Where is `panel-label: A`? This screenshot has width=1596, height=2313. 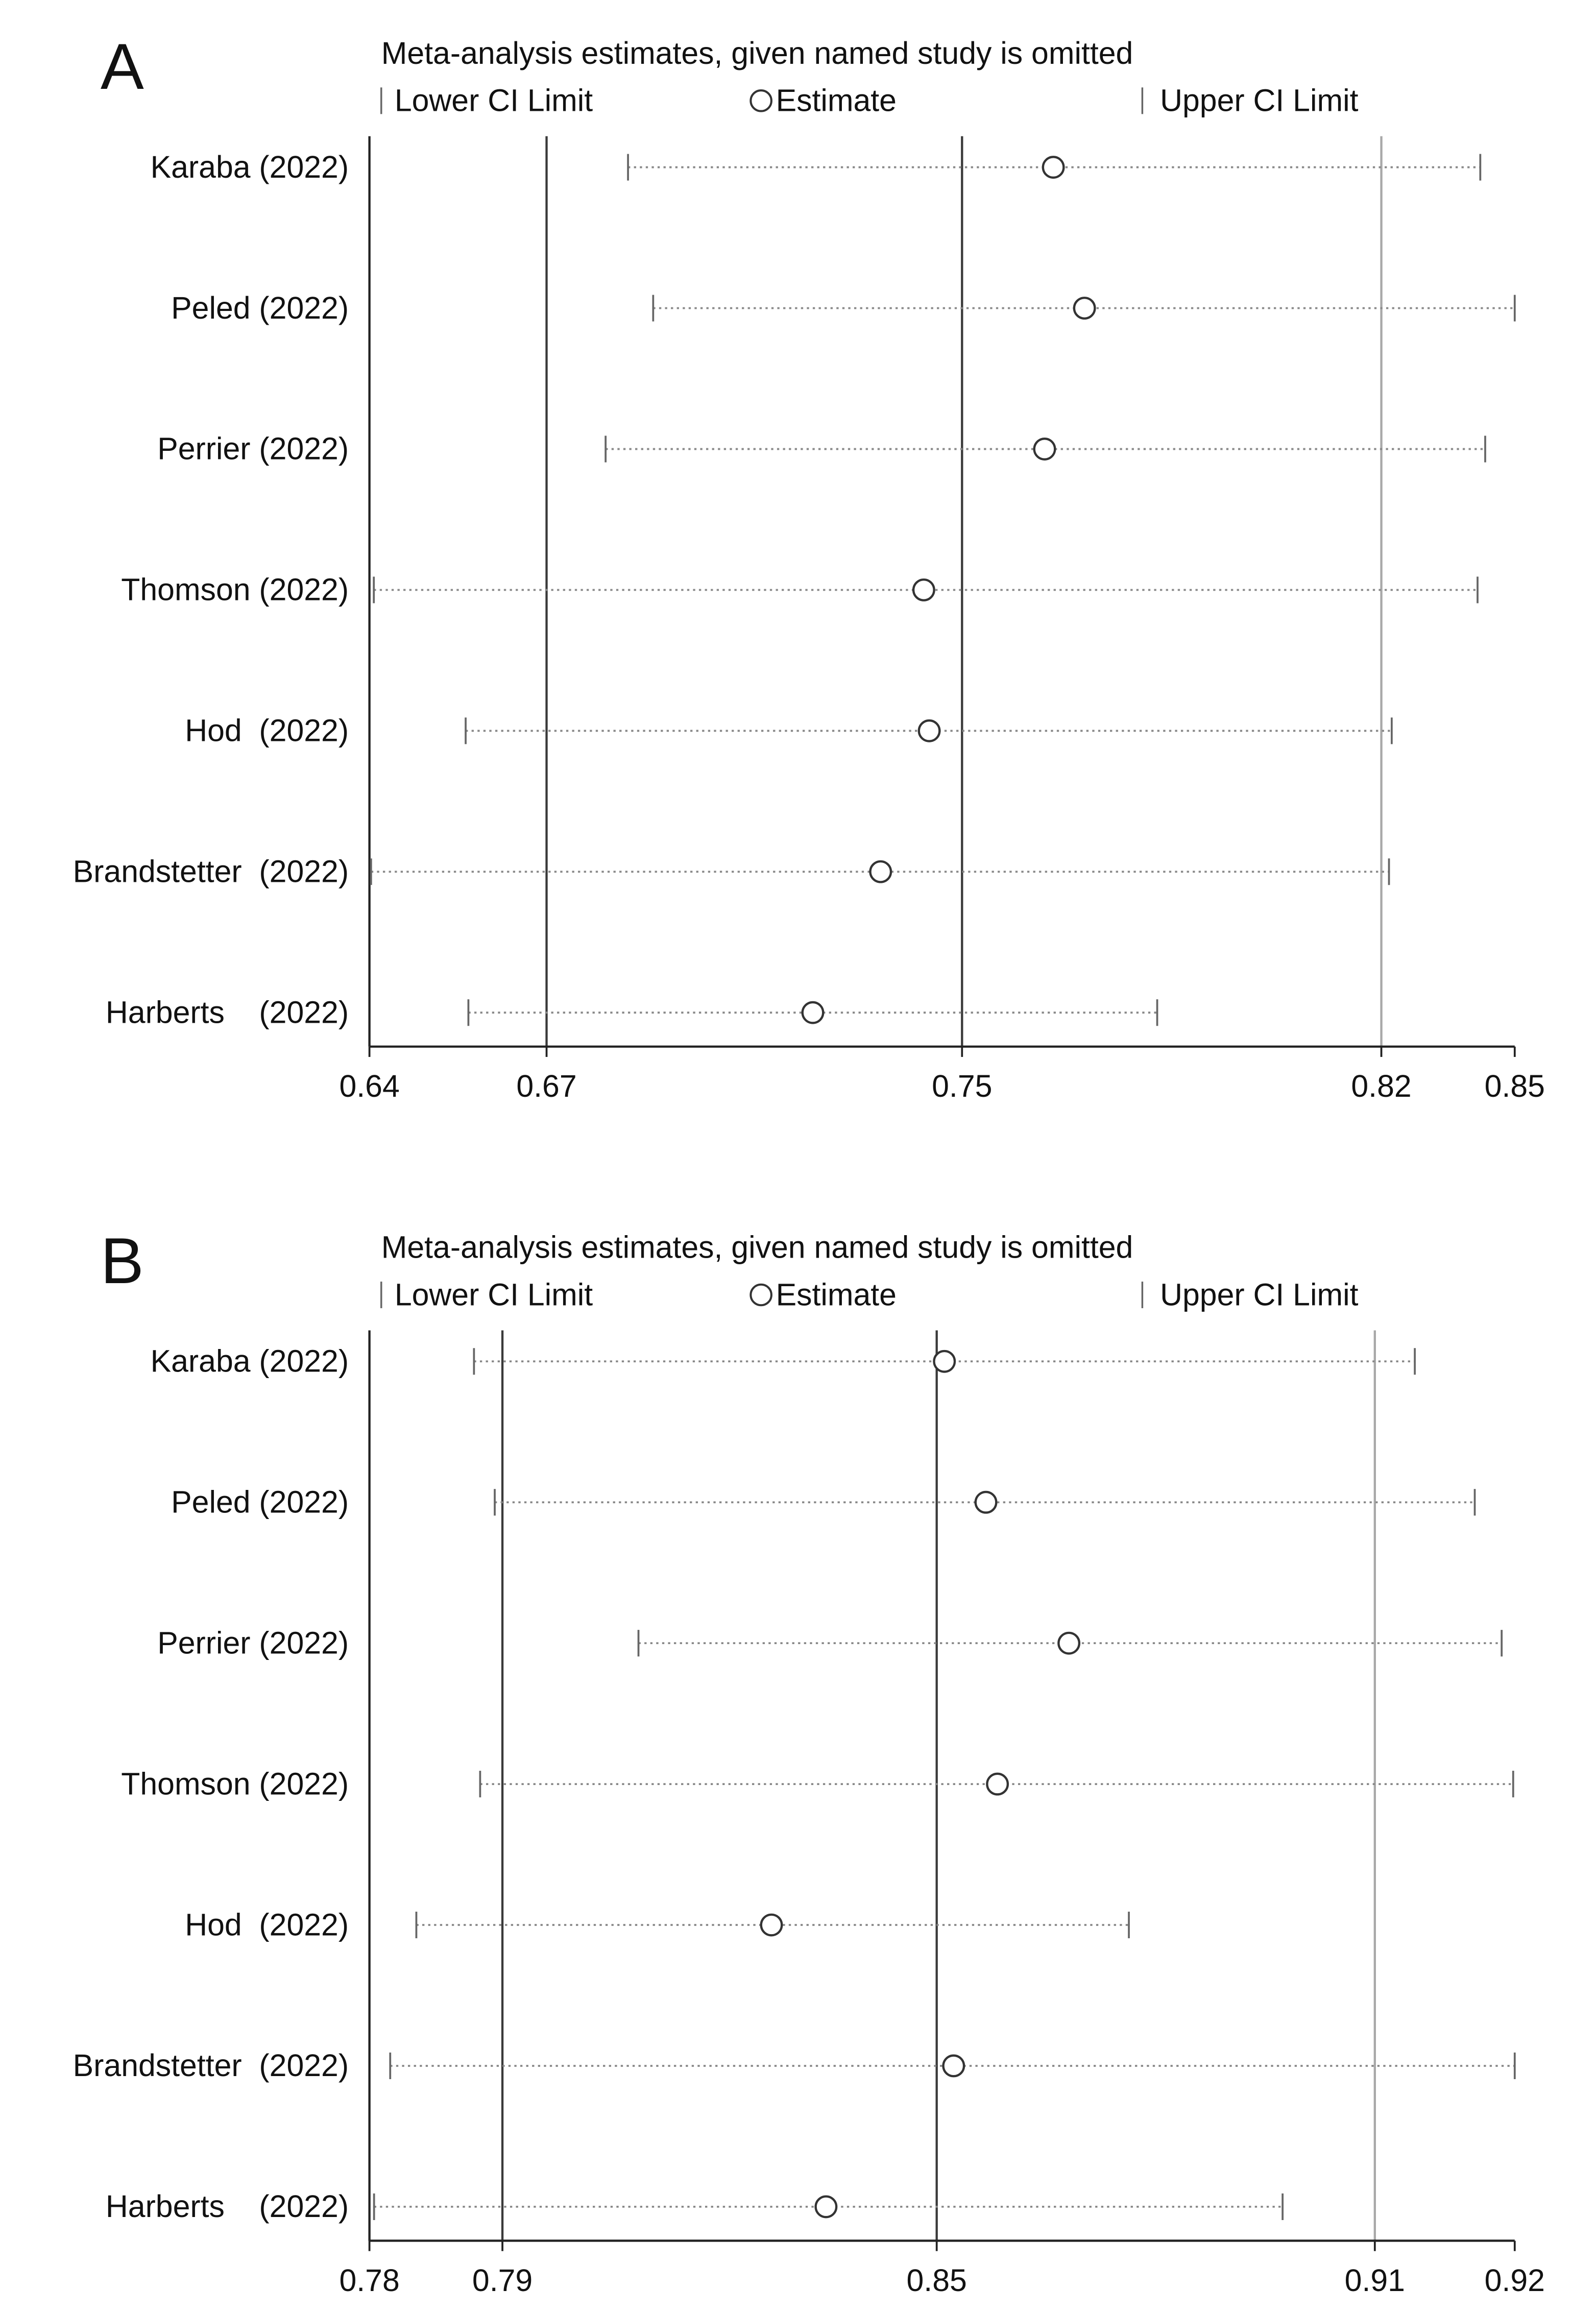
panel-label: A is located at coordinates (122, 66).